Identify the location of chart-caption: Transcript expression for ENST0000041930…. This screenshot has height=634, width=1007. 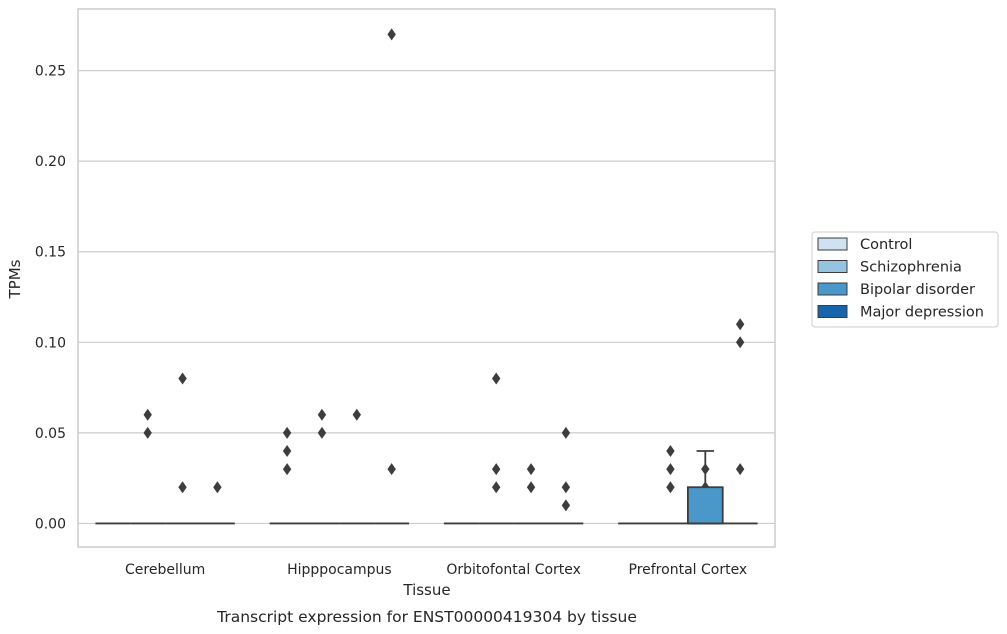
(426, 617).